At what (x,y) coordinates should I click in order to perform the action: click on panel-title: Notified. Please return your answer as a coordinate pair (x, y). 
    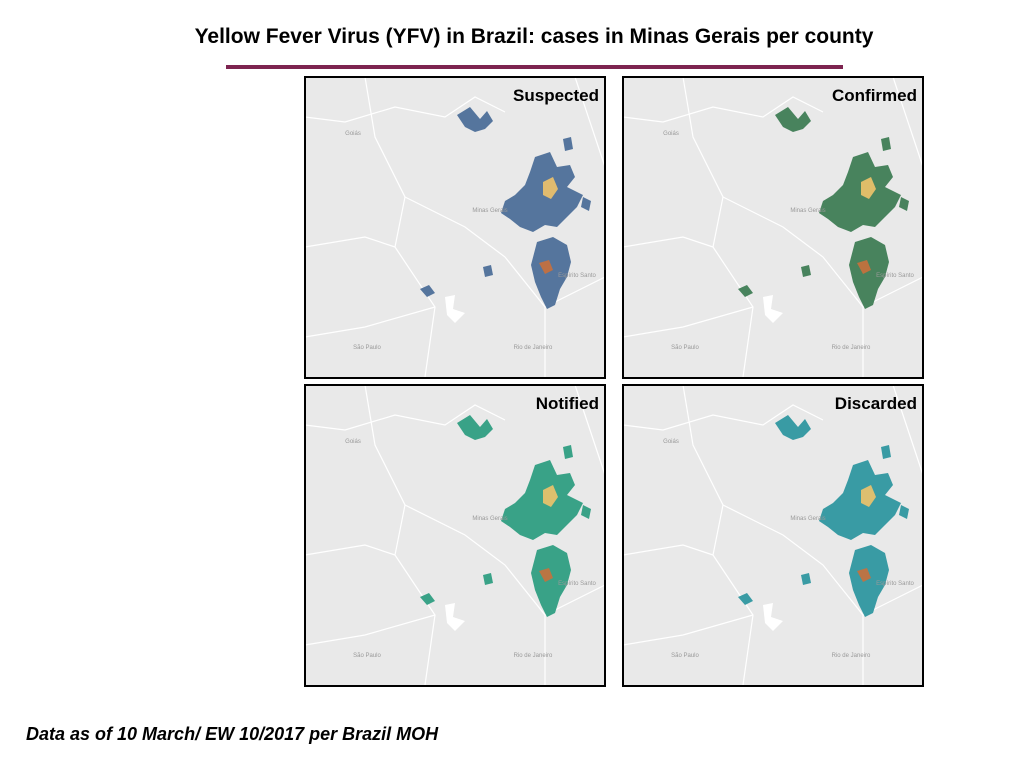
    Looking at the image, I should click on (567, 403).